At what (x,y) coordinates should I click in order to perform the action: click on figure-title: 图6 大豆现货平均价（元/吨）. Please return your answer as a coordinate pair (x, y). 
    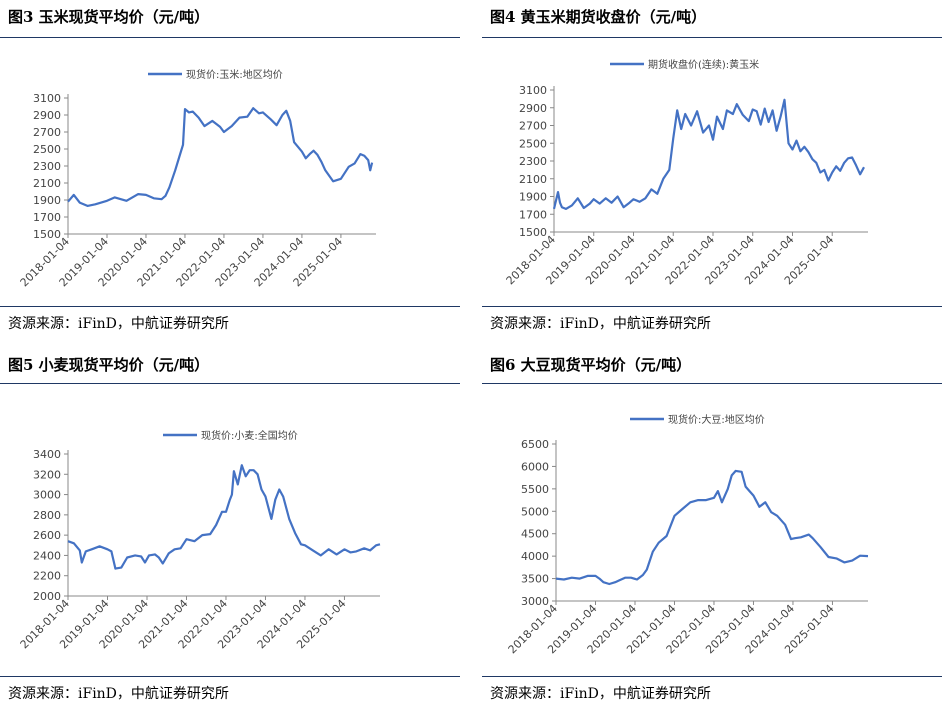
    Looking at the image, I should click on (591, 365).